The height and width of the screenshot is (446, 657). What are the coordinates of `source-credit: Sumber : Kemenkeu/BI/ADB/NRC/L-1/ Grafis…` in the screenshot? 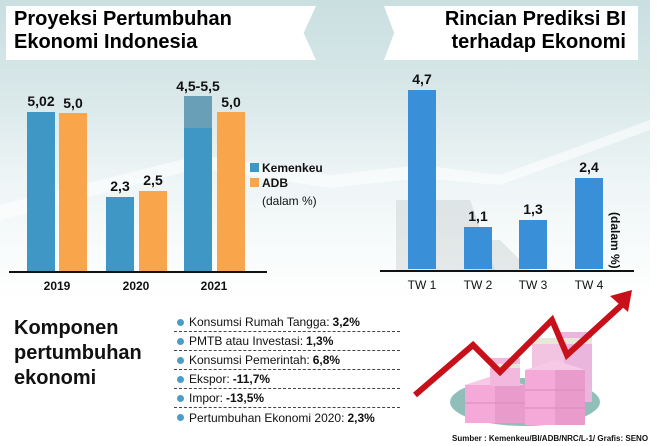 It's located at (550, 438).